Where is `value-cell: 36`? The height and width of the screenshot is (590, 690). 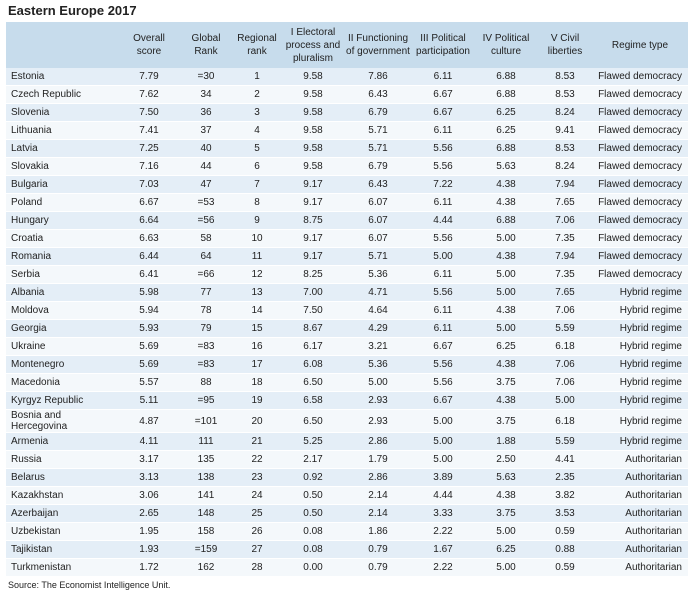
value-cell: 36 is located at coordinates (206, 112).